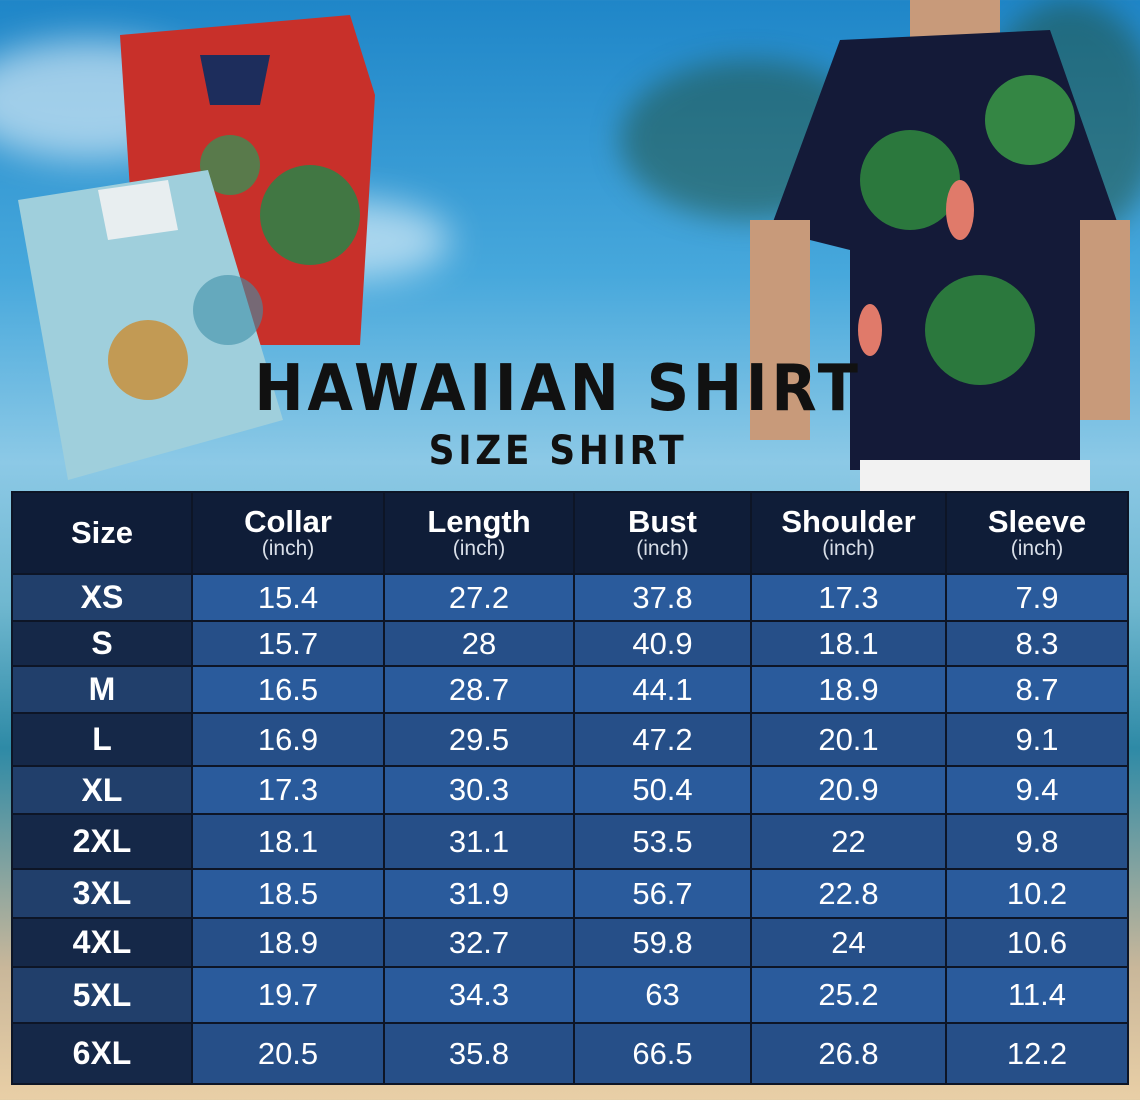 The width and height of the screenshot is (1140, 1100). I want to click on value-cell-length: 32.7, so click(479, 942).